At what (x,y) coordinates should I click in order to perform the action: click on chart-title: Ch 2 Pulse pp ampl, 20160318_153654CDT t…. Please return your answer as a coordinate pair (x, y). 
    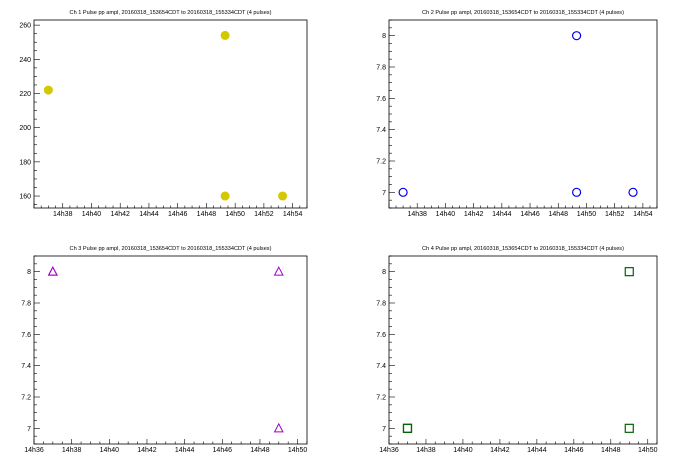
    Looking at the image, I should click on (523, 13).